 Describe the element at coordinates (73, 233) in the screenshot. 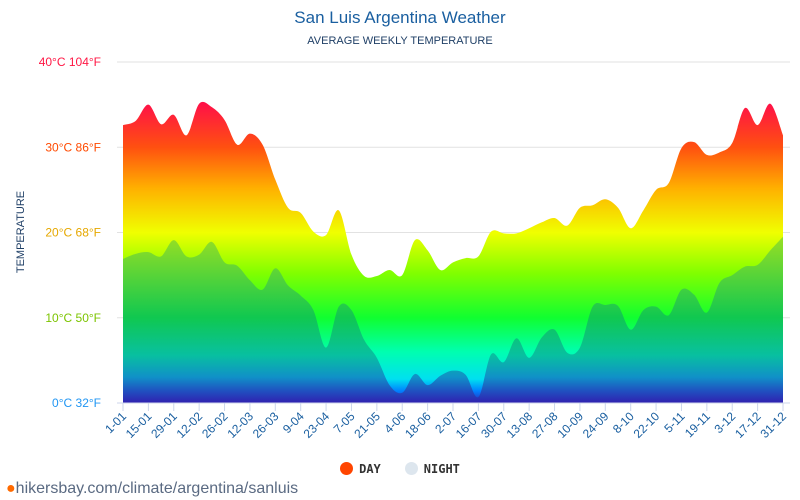

I see `y-tick-label: 20°C 68°F` at that location.